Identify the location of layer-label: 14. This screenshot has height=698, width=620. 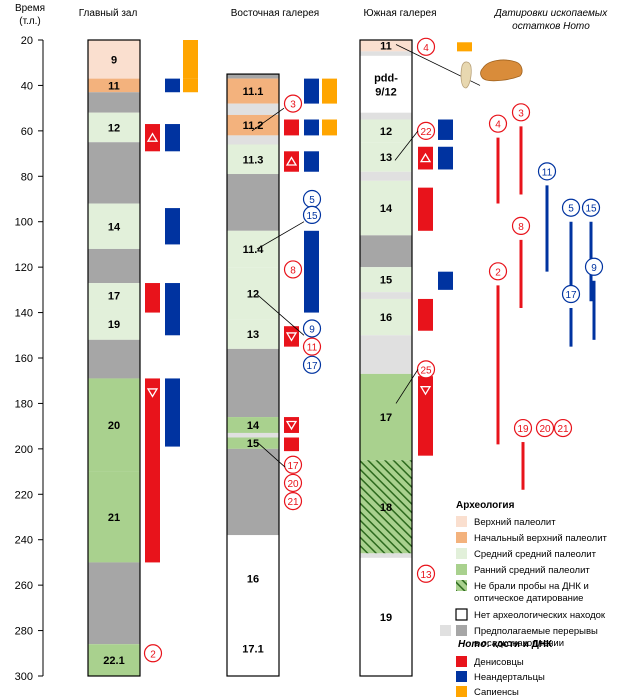
(253, 426).